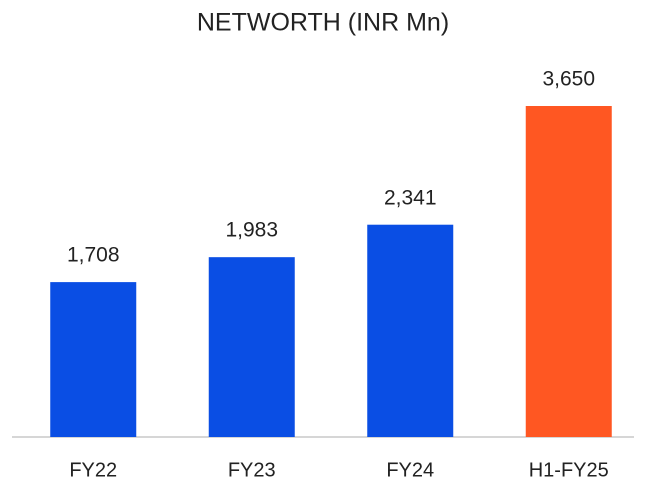 This screenshot has height=486, width=646. Describe the element at coordinates (568, 79) in the screenshot. I see `value-label: 3,650` at that location.